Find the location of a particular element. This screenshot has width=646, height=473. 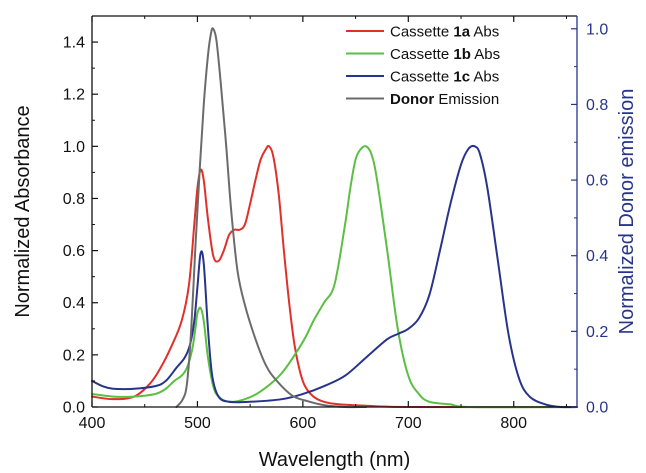

x-tick-label: 700 is located at coordinates (408, 423).